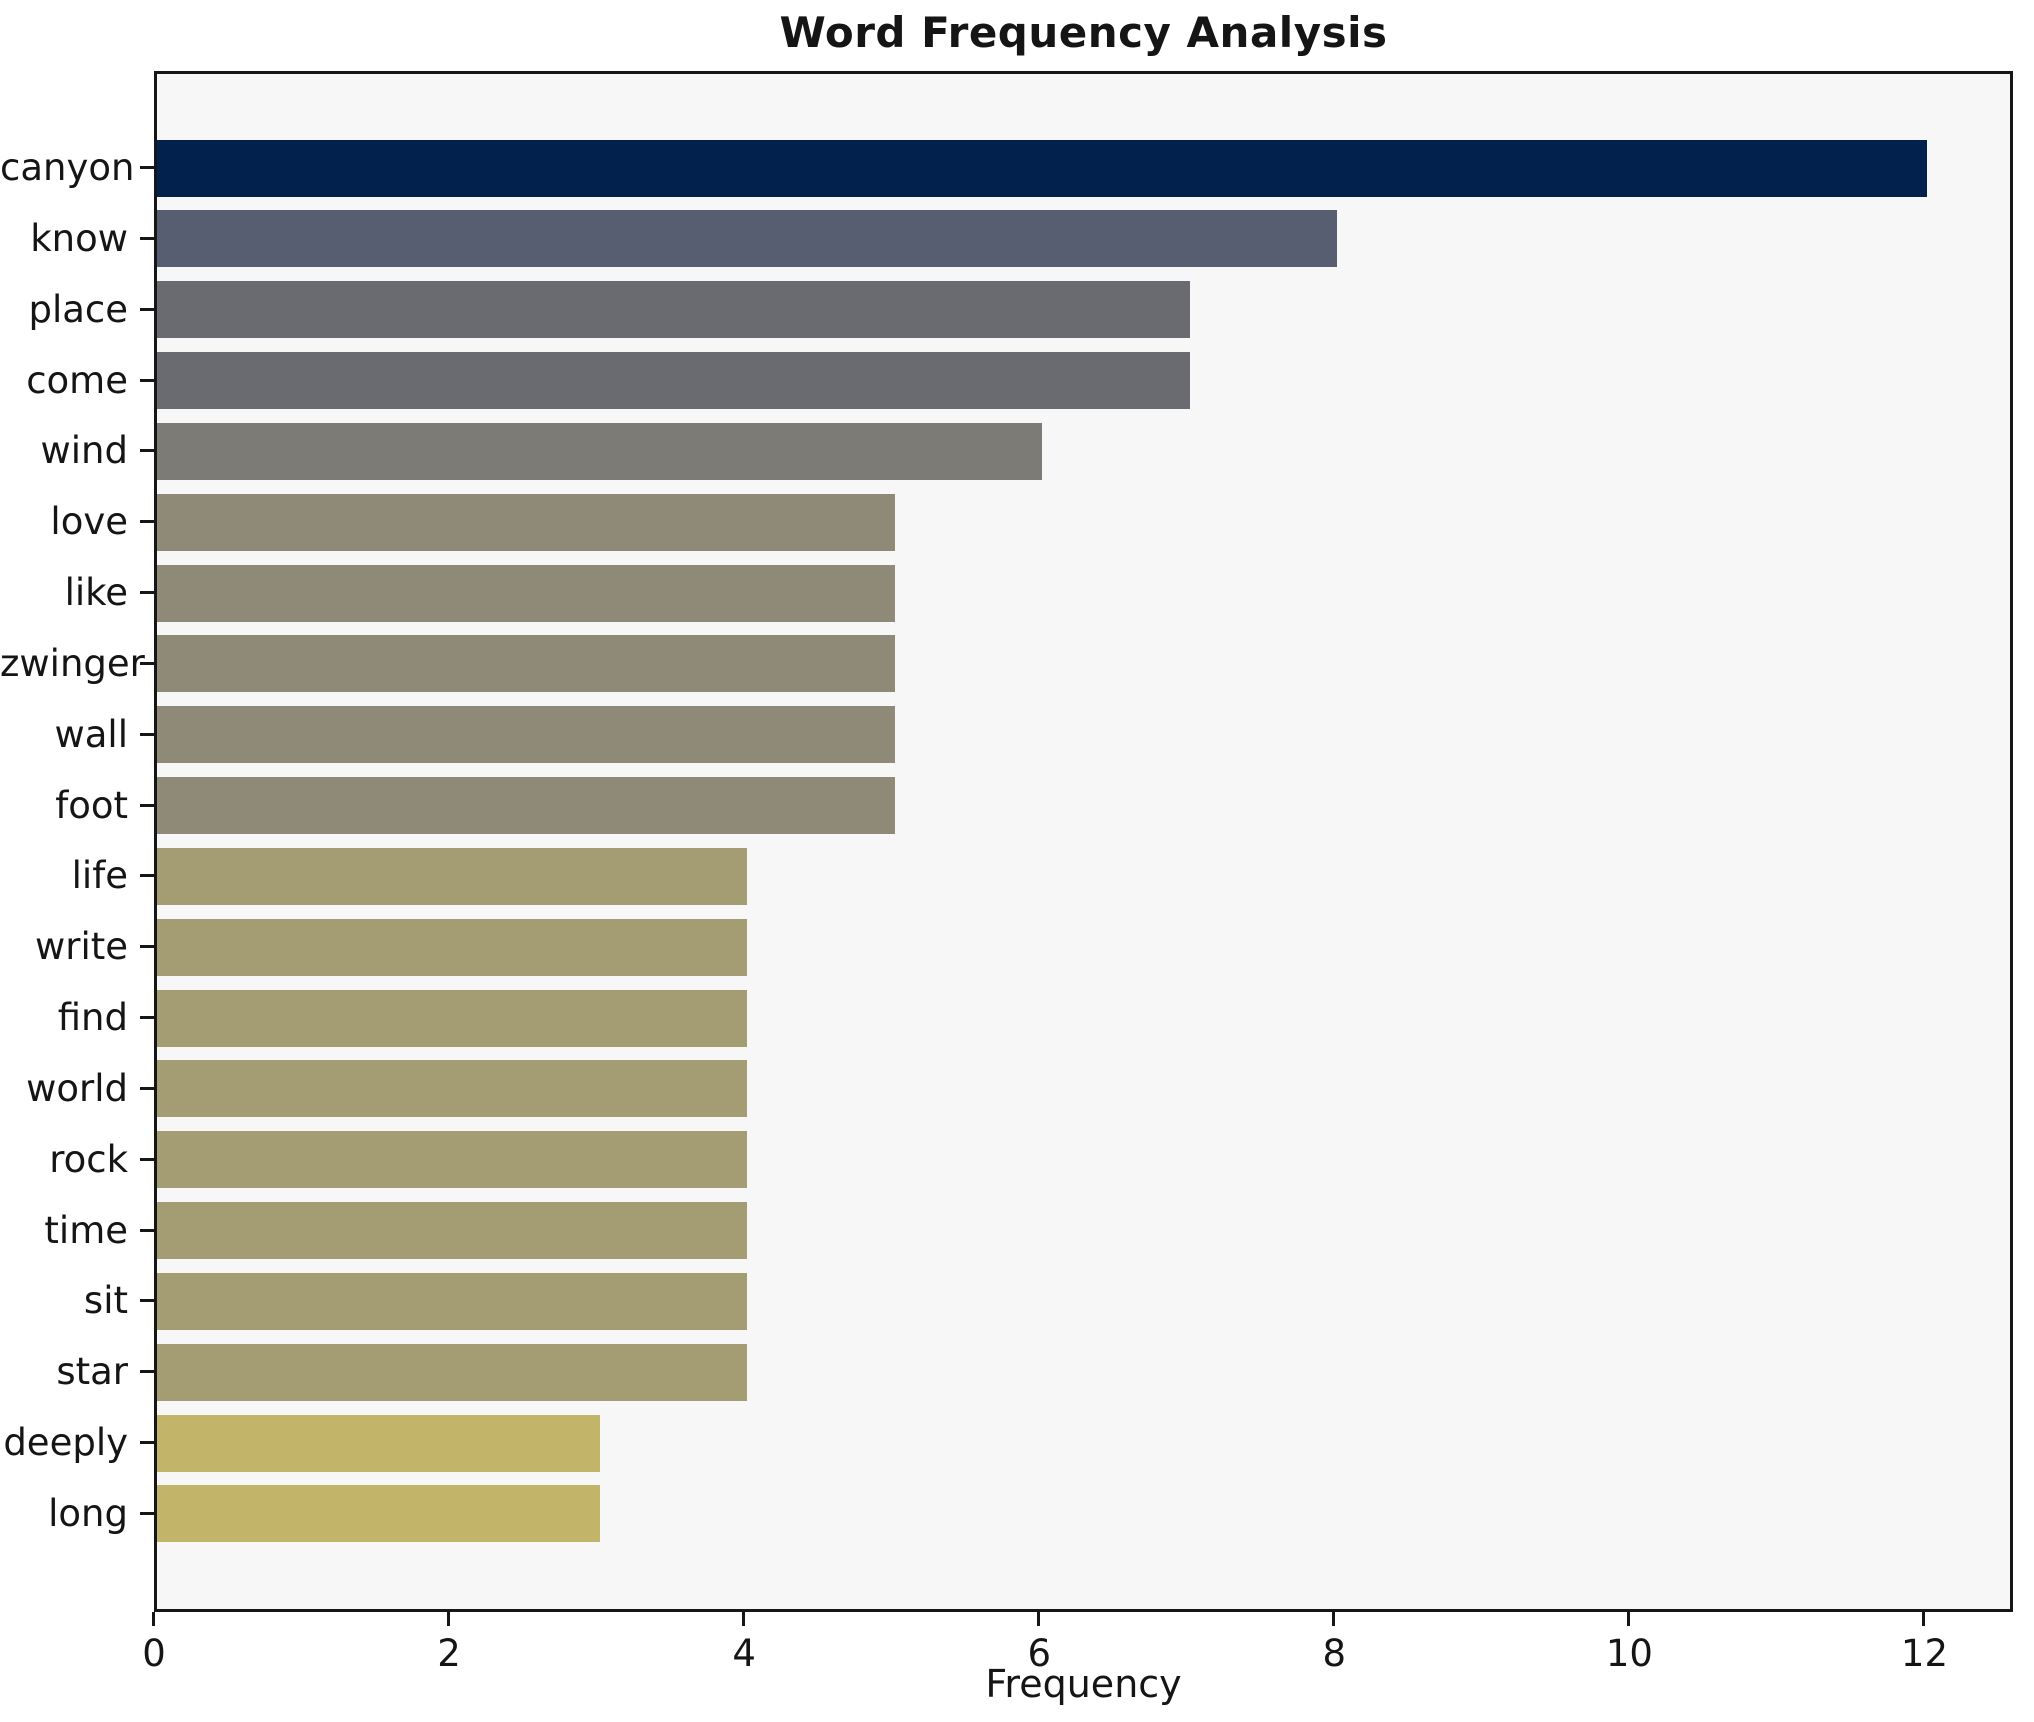  What do you see at coordinates (1924, 1653) in the screenshot?
I see `x-tick-label: 12` at bounding box center [1924, 1653].